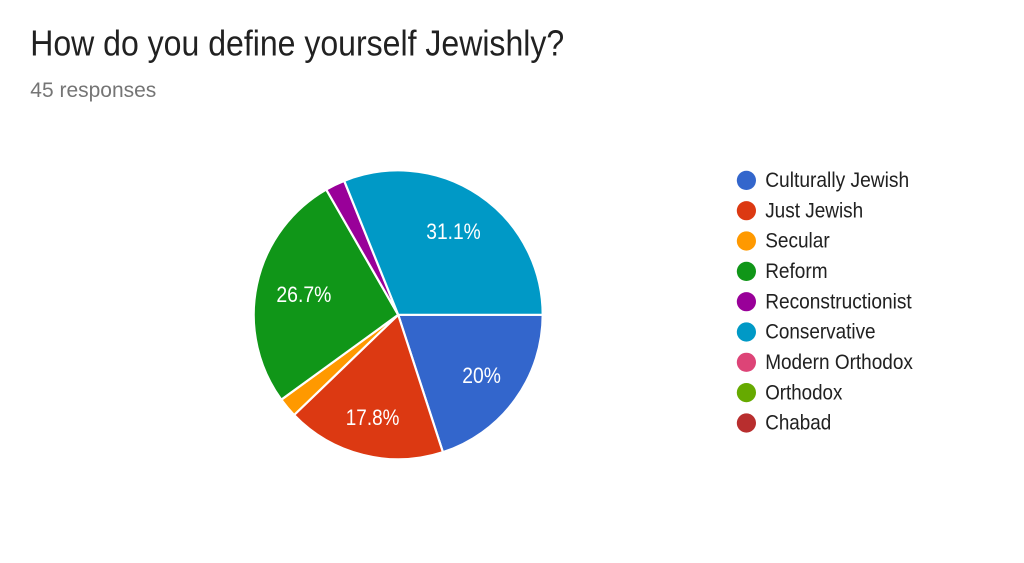  Describe the element at coordinates (481, 375) in the screenshot. I see `svg-text: 20%` at that location.